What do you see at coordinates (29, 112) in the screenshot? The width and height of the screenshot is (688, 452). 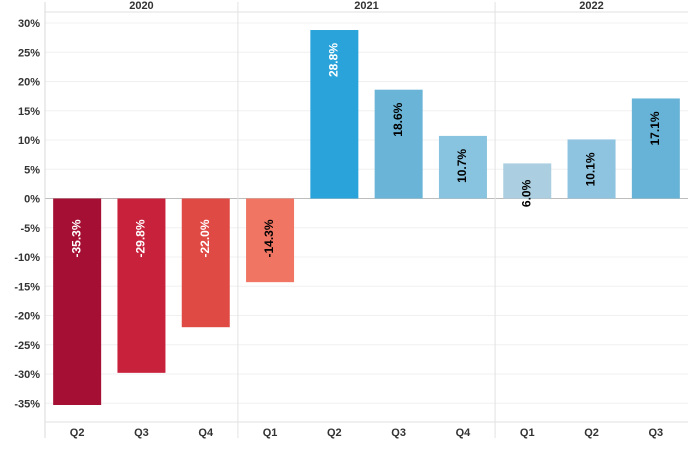 I see `y-tick-label: 15%` at bounding box center [29, 112].